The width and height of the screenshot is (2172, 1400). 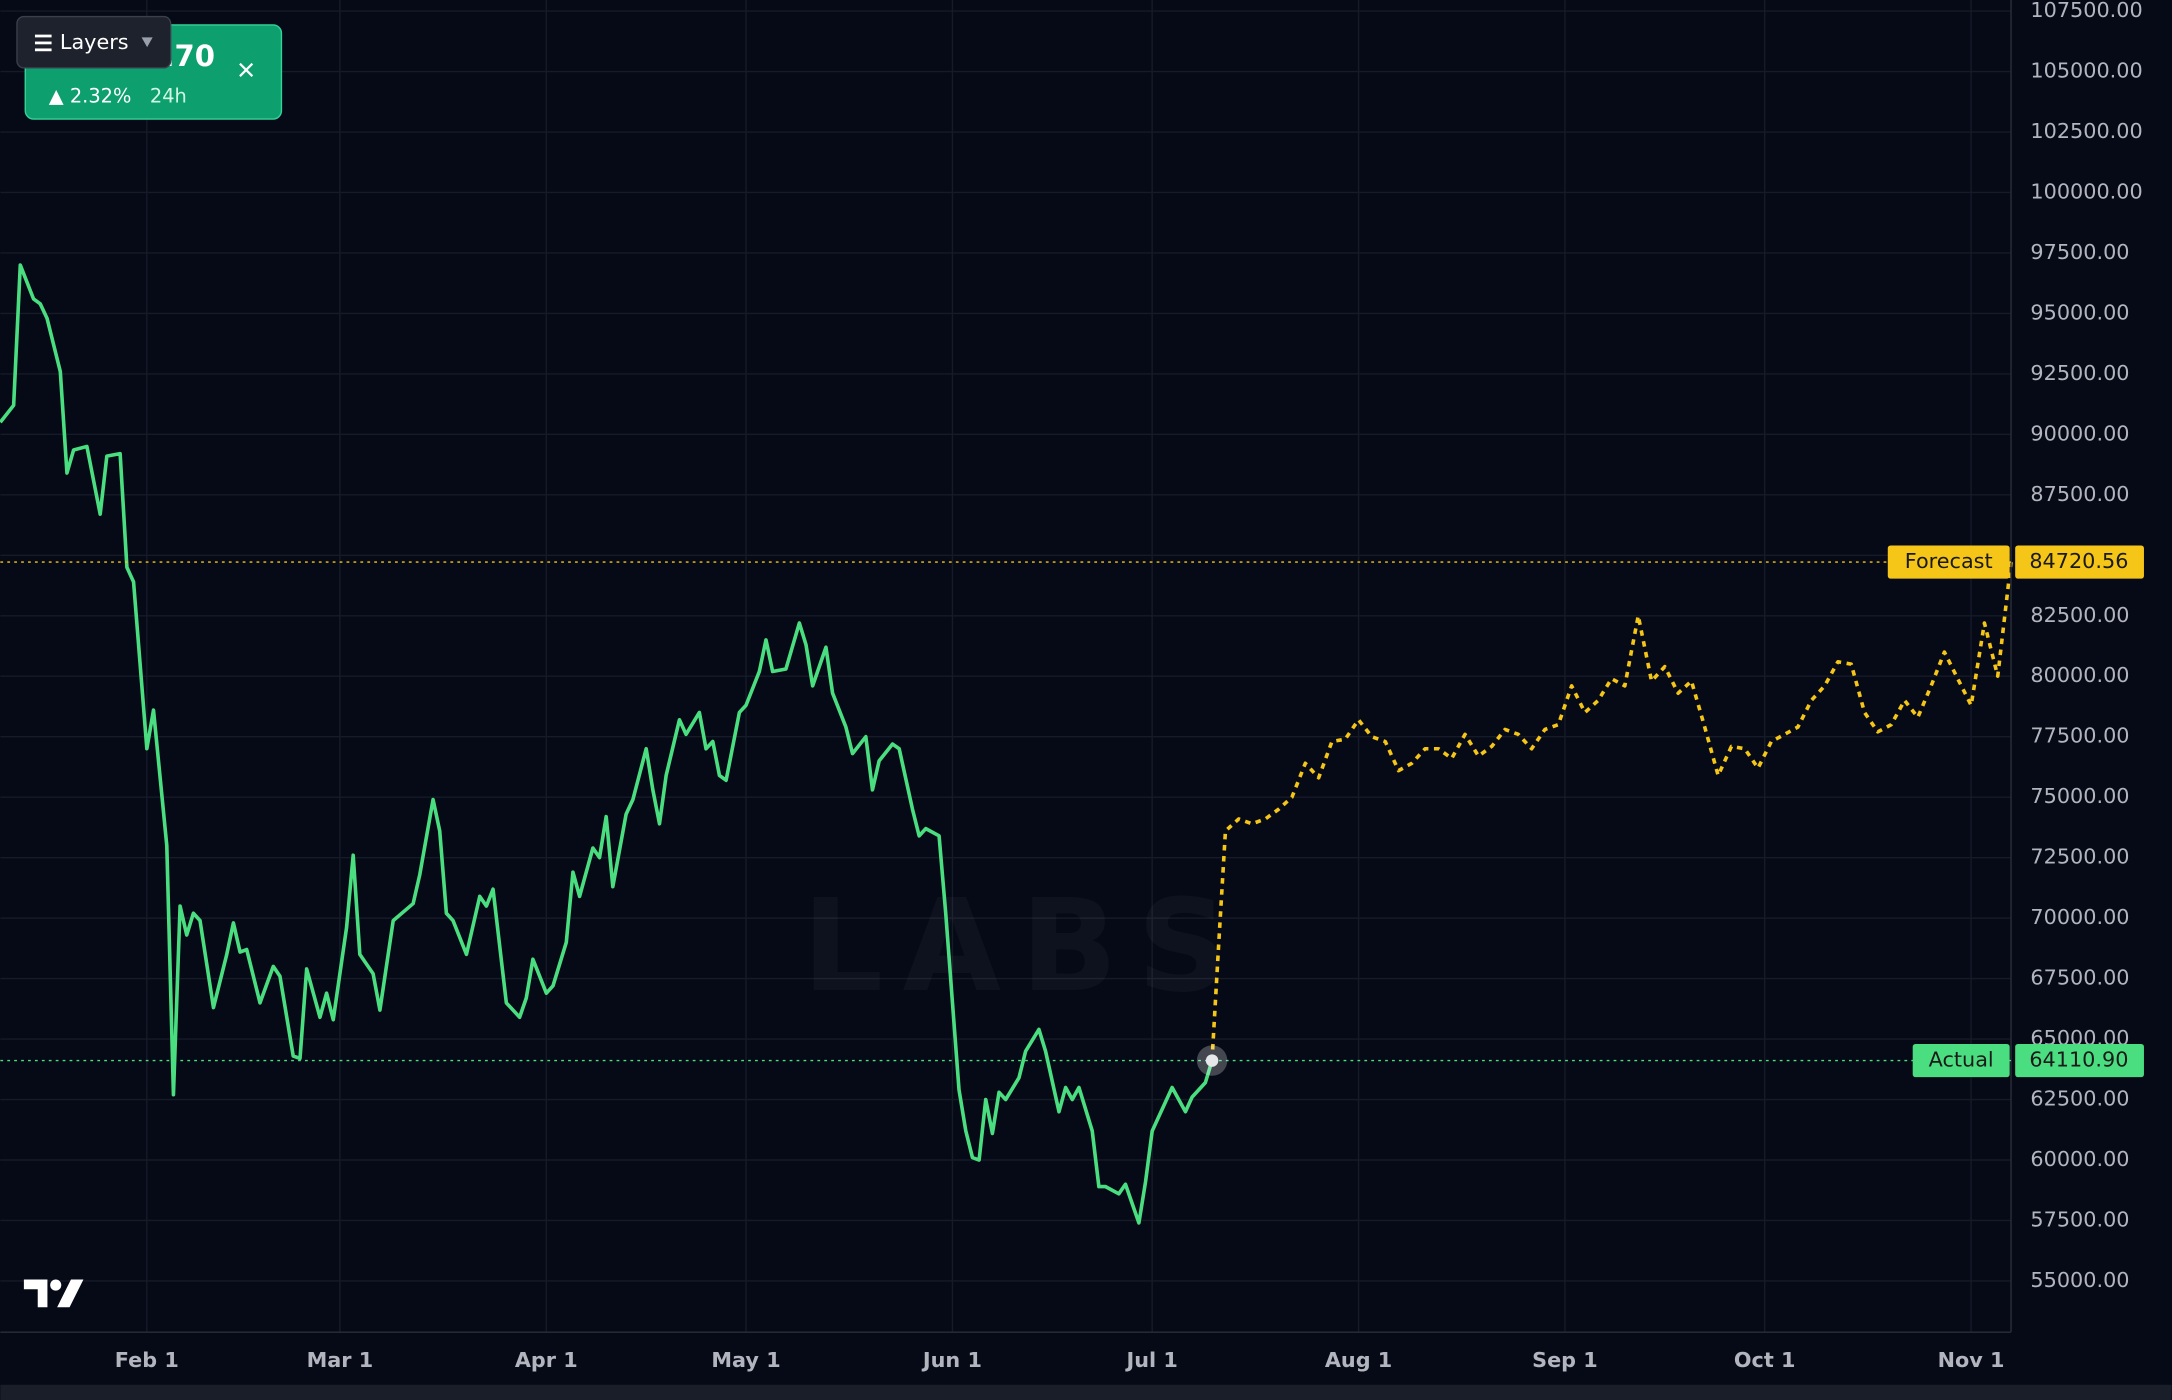 I want to click on price-tag-label: 84720.56, so click(x=2078, y=561).